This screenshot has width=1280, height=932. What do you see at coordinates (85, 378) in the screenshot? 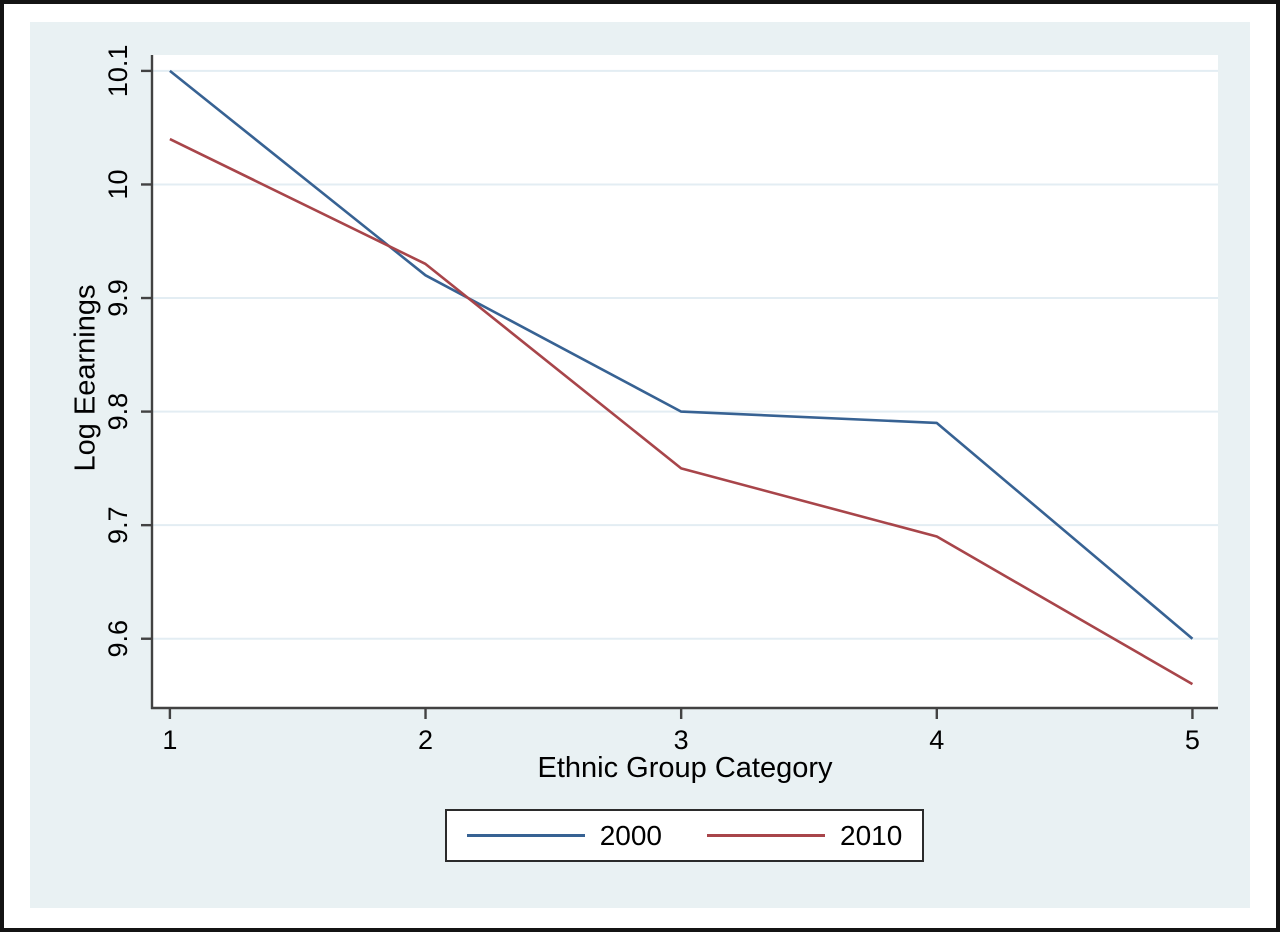
I see `y-axis-title: Log Eearnings` at bounding box center [85, 378].